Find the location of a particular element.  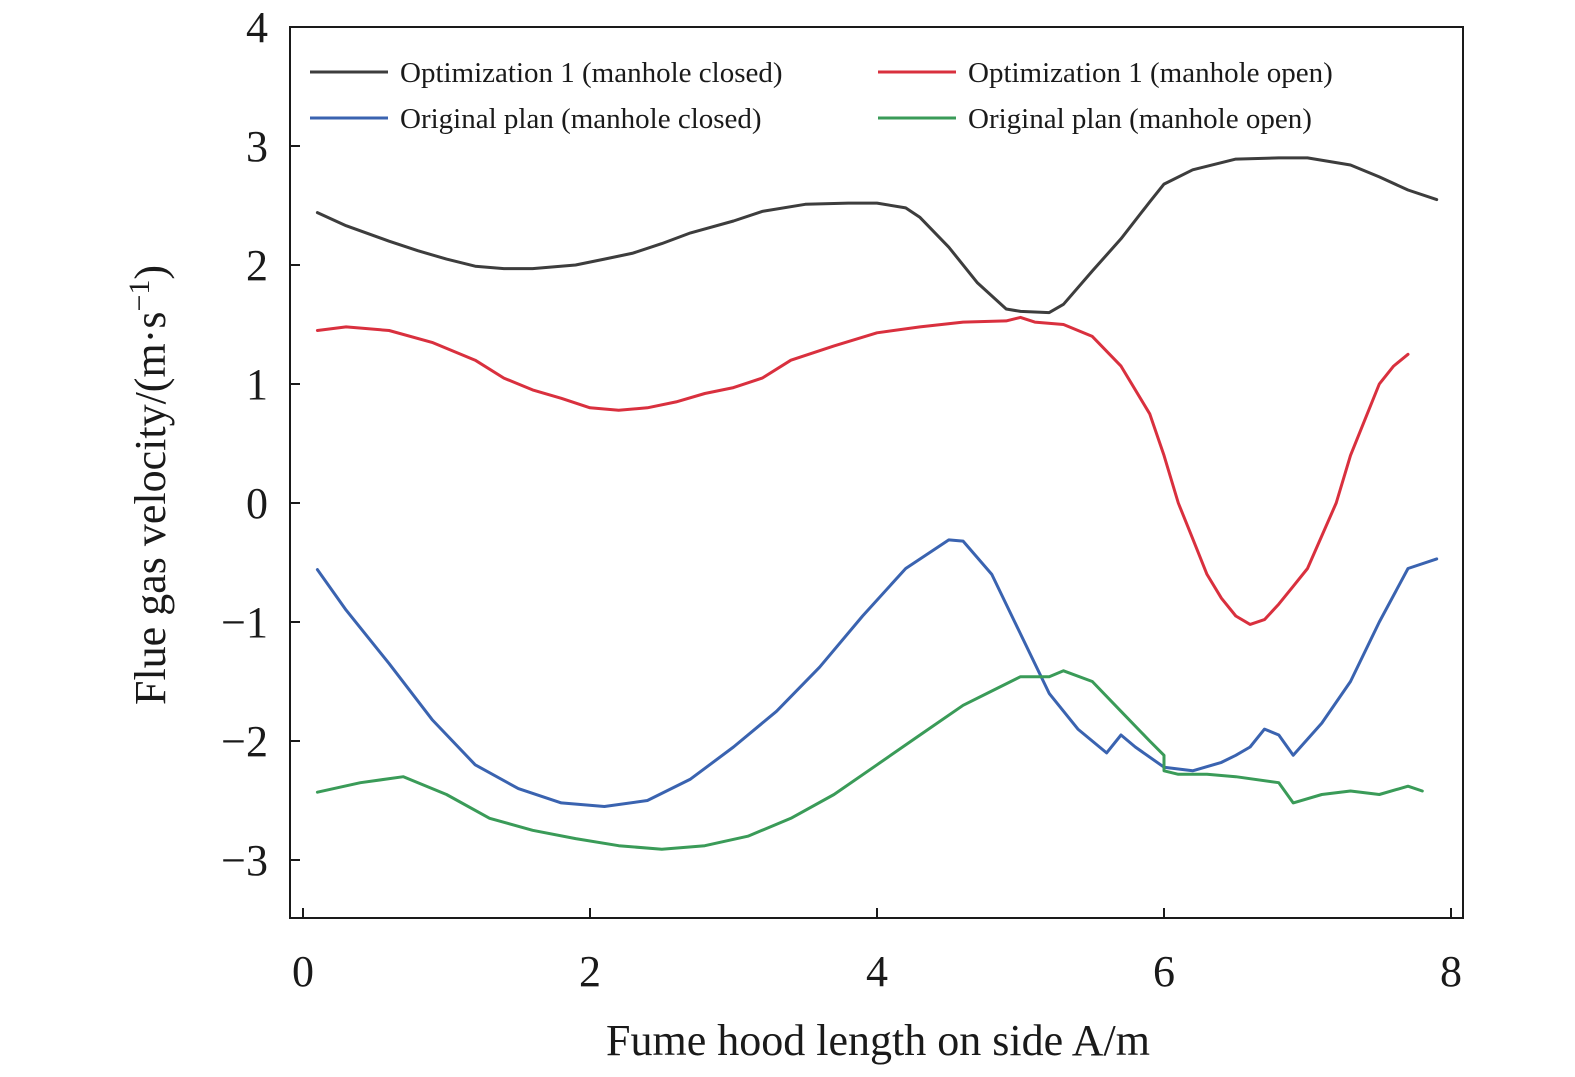

y-axis-title-close: ) is located at coordinates (150, 272).